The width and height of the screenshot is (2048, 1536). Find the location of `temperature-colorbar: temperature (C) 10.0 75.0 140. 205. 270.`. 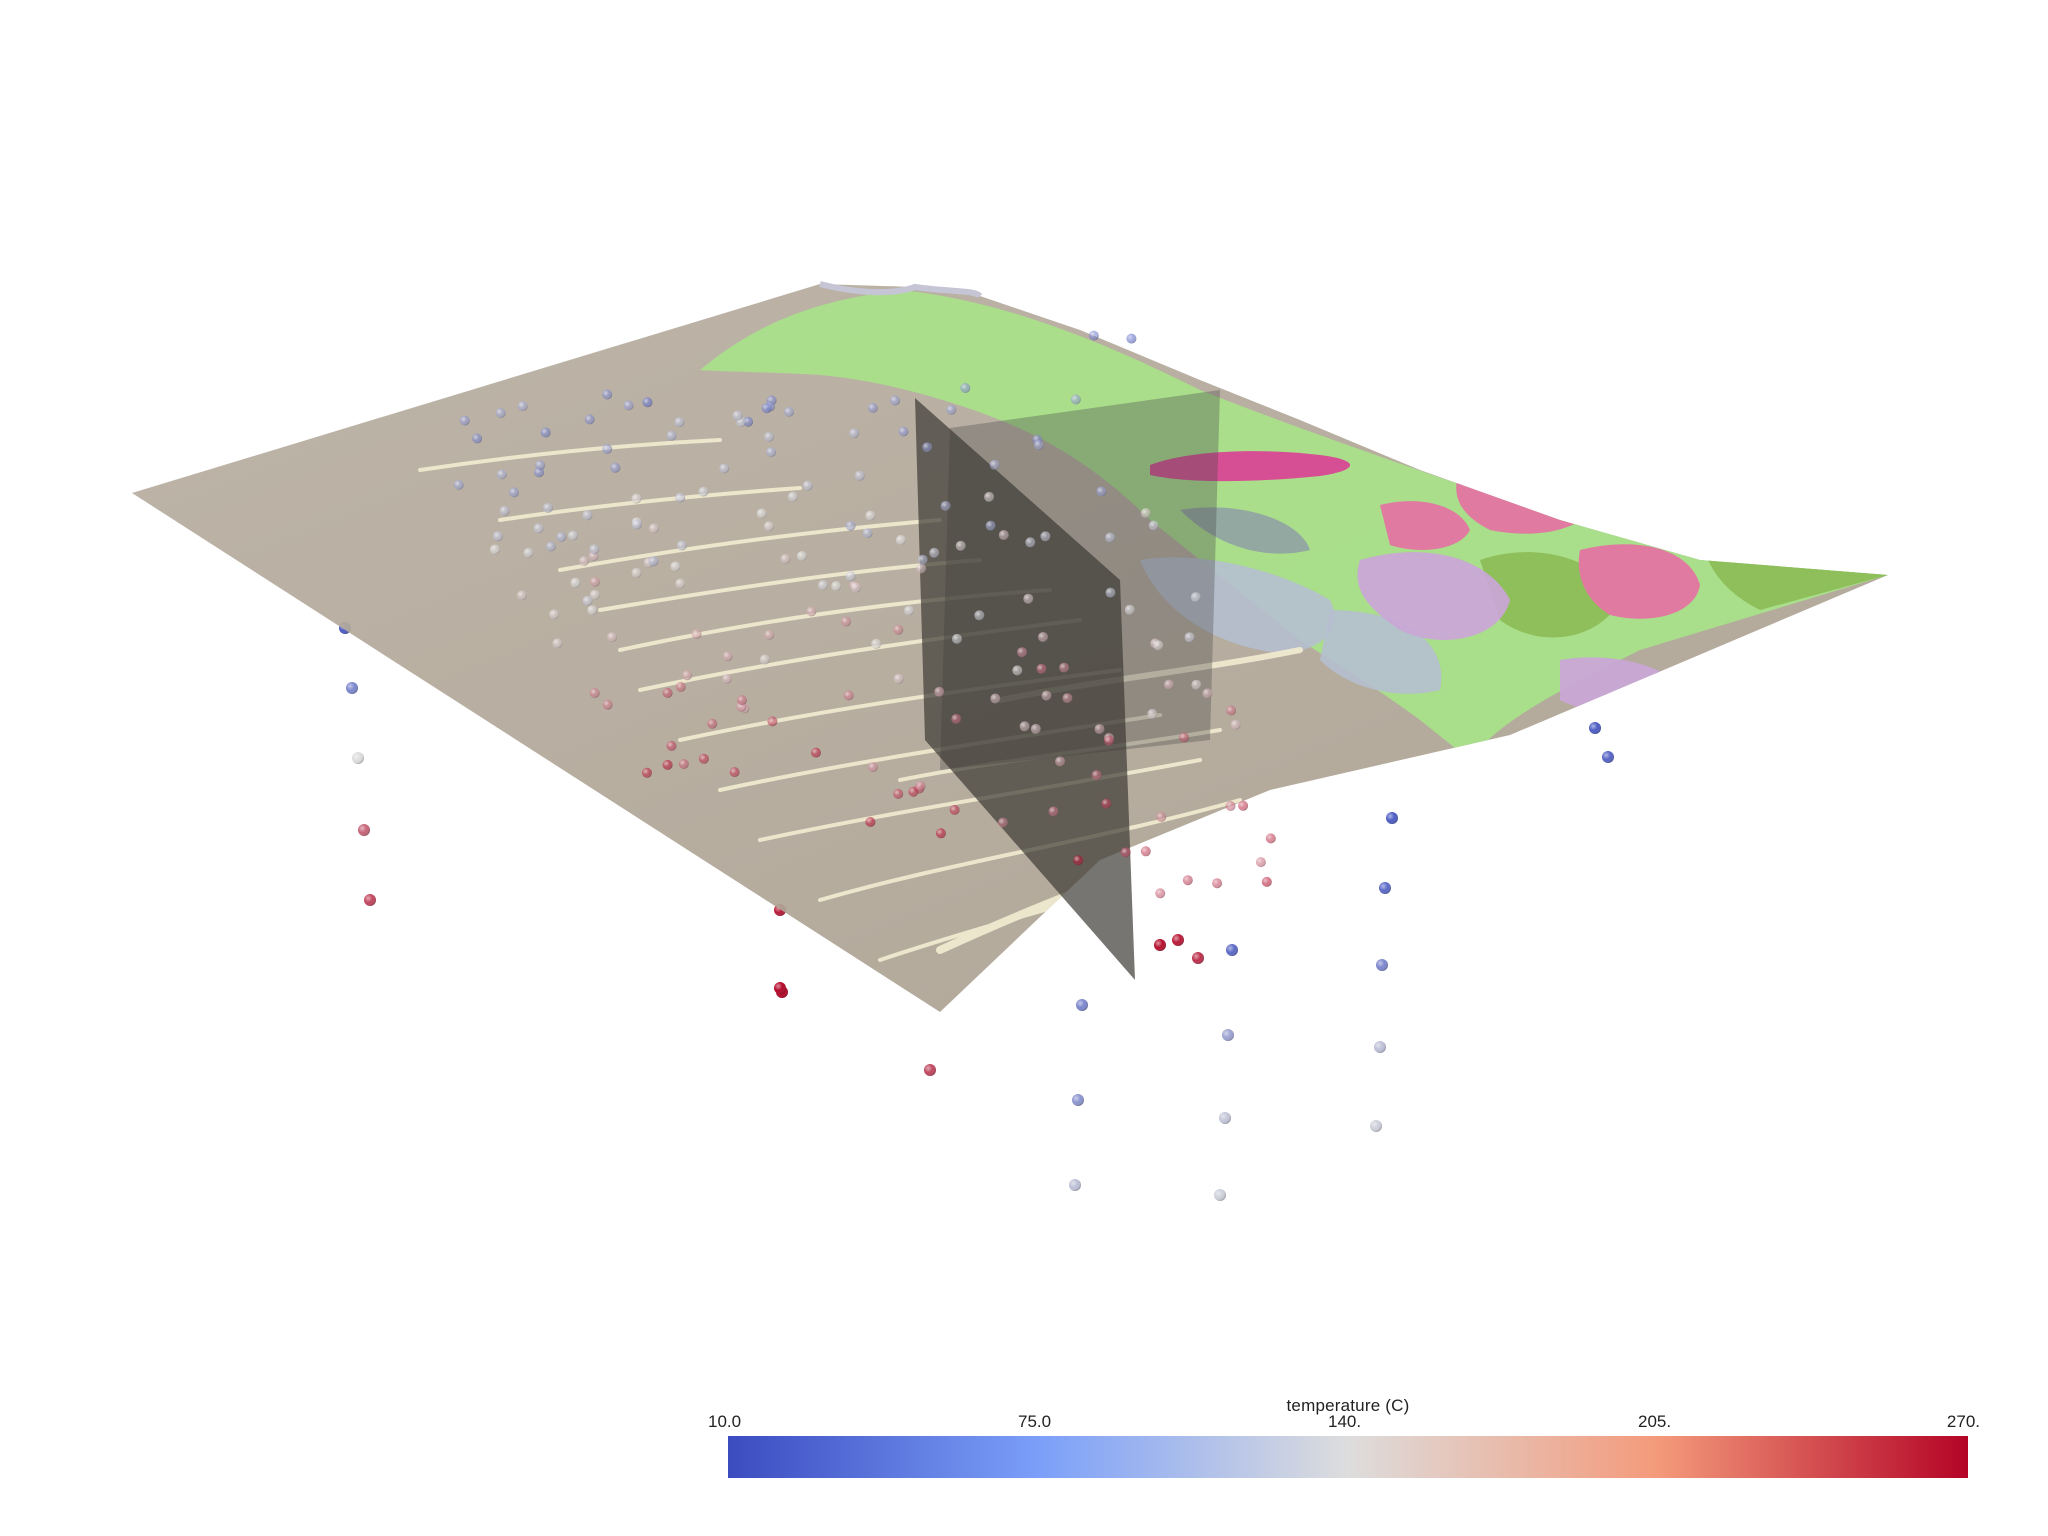

temperature-colorbar: temperature (C) 10.0 75.0 140. 205. 270. is located at coordinates (1344, 1438).